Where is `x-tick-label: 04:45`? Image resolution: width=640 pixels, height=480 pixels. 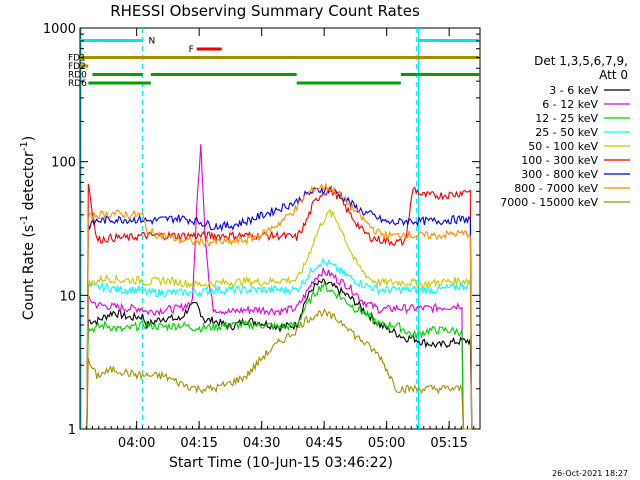 x-tick-label: 04:45 is located at coordinates (323, 443).